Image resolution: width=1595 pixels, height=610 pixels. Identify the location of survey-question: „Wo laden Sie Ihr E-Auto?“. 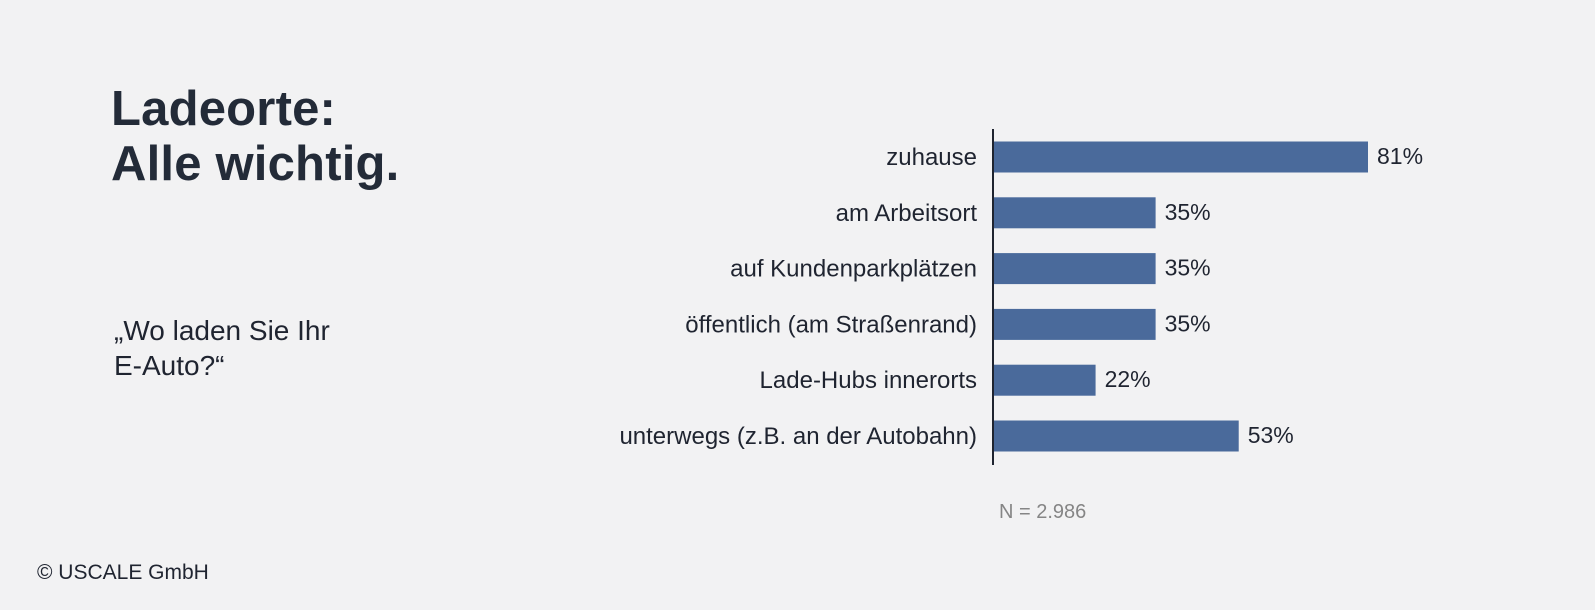
(222, 348).